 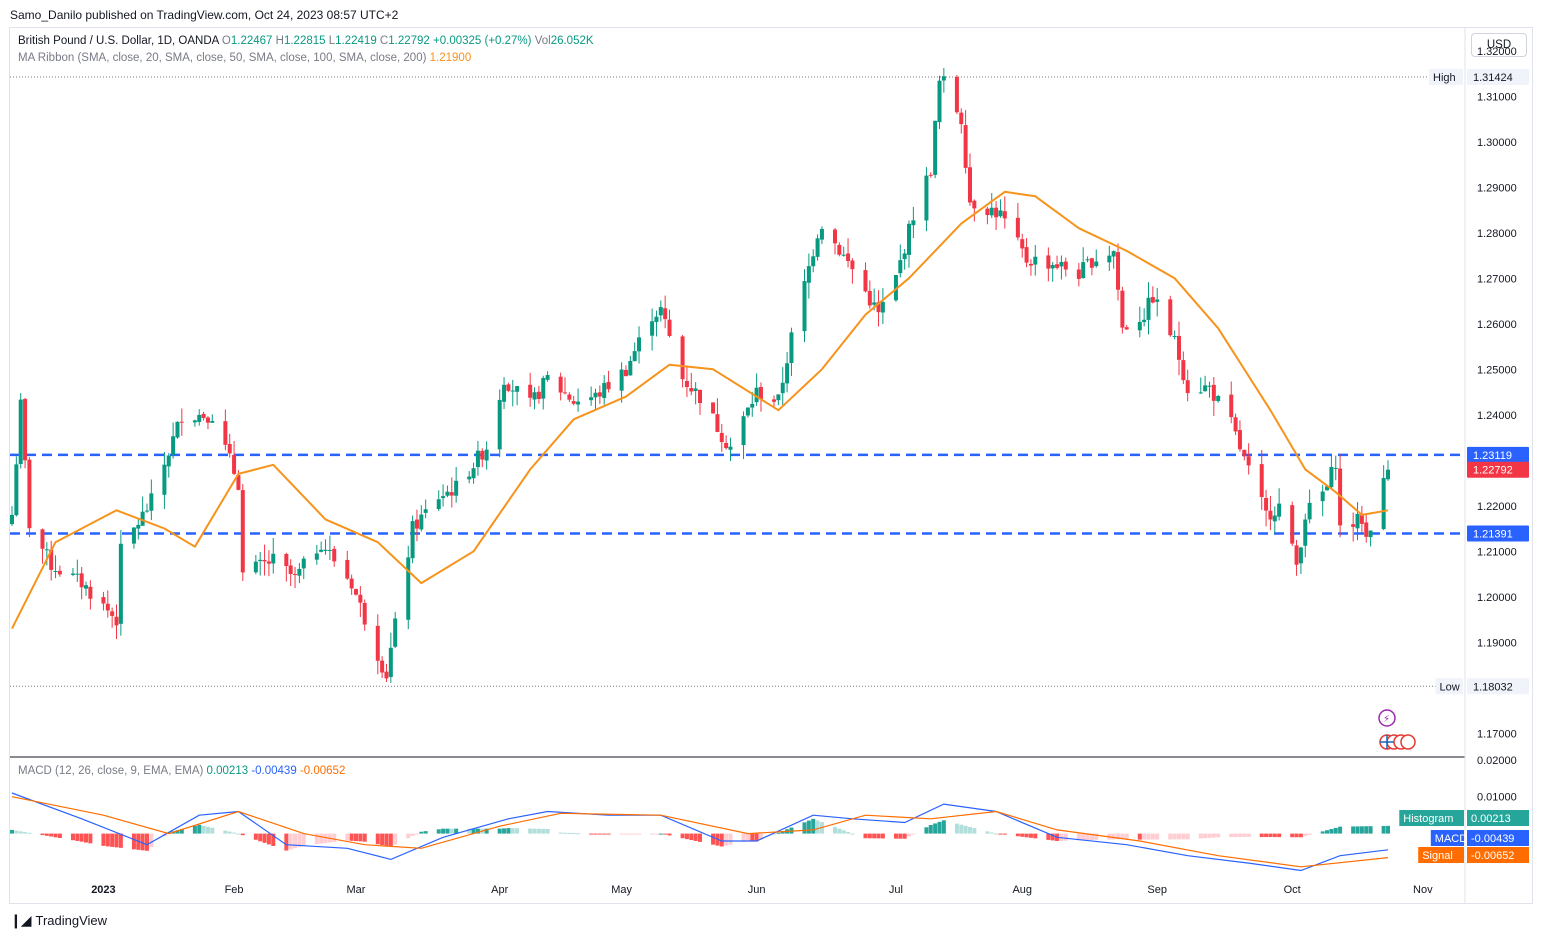 What do you see at coordinates (1497, 97) in the screenshot?
I see `price-tick-label: 1.31000` at bounding box center [1497, 97].